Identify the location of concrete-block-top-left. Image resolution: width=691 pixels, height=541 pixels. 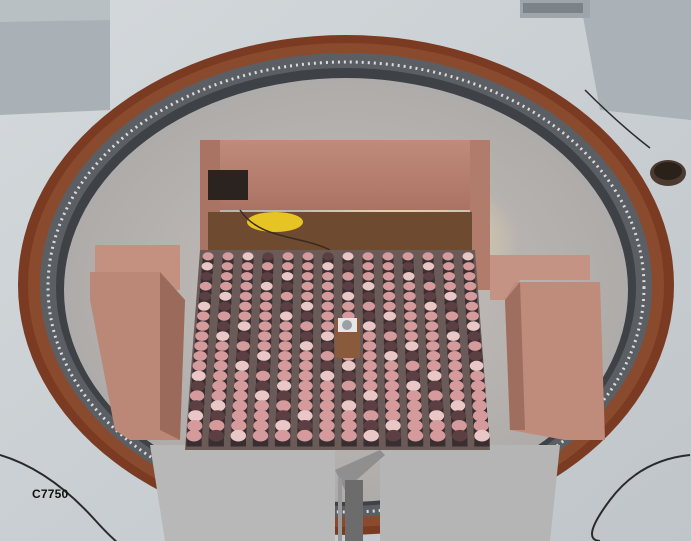
(55, 57).